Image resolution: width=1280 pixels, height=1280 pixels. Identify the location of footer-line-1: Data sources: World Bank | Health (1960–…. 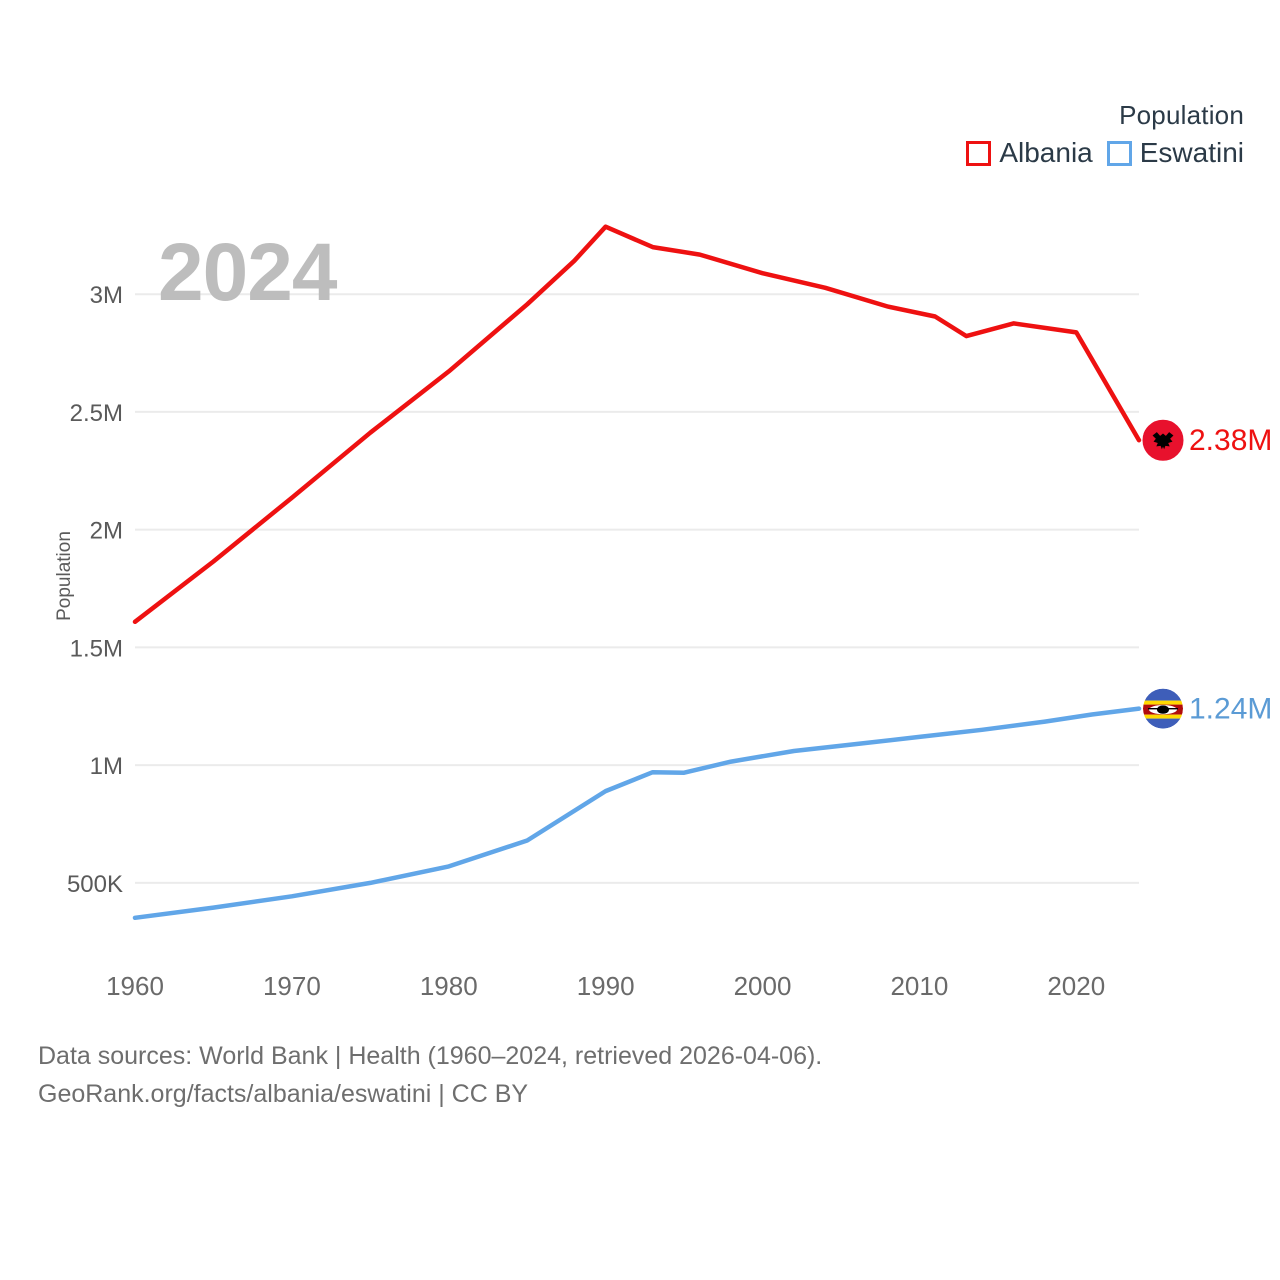
(430, 1056).